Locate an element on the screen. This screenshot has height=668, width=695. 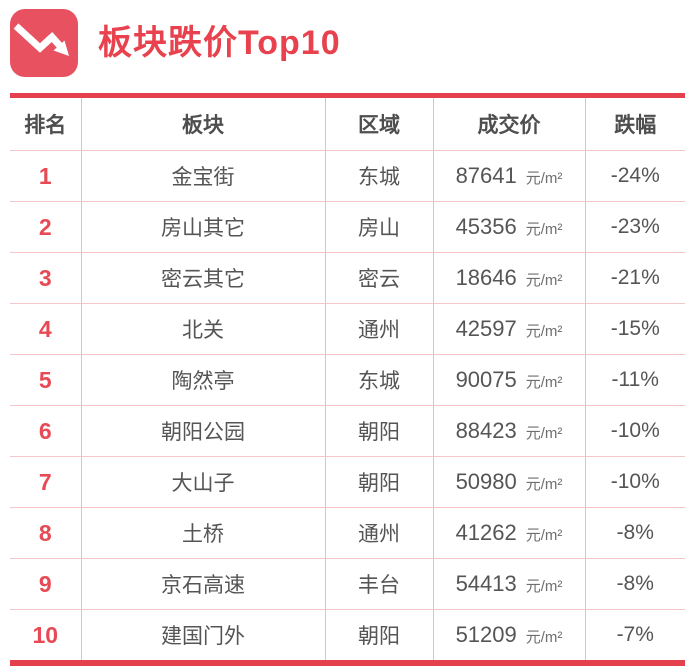
sector-cell: 陶然亭 is located at coordinates (203, 380).